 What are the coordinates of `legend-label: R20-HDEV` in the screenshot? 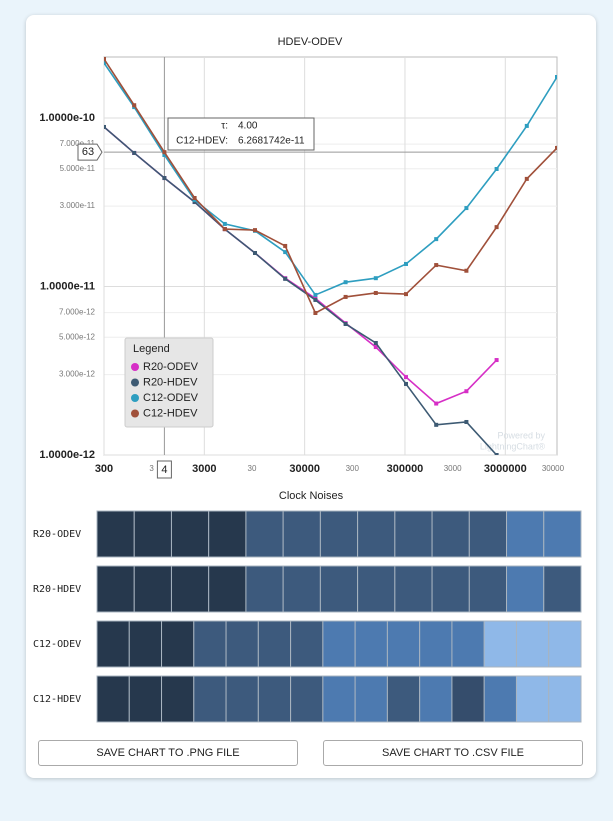 It's located at (170, 382).